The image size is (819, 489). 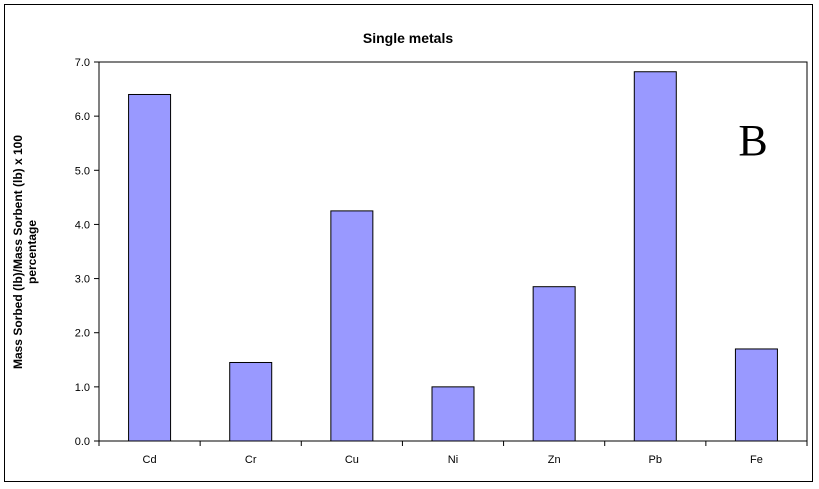 What do you see at coordinates (150, 267) in the screenshot?
I see `bar-cd` at bounding box center [150, 267].